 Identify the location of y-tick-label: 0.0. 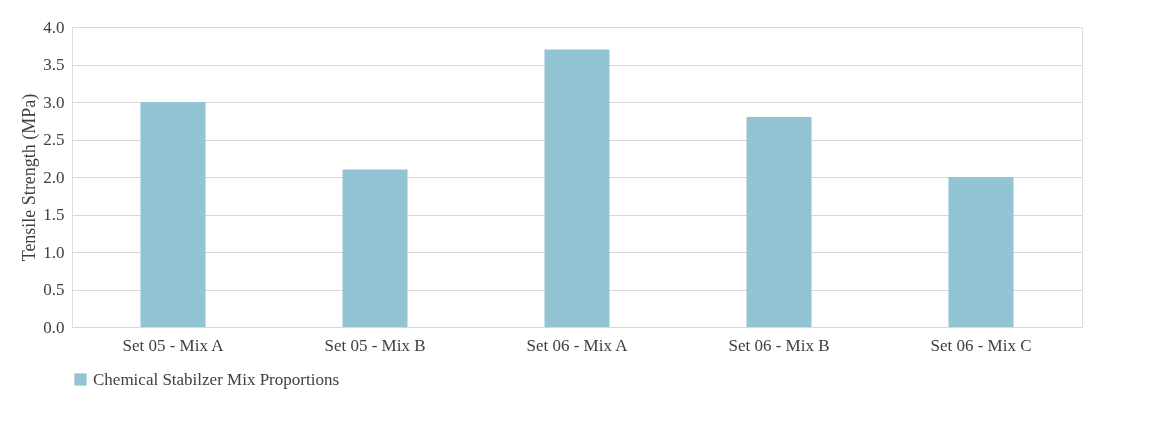
(54, 327).